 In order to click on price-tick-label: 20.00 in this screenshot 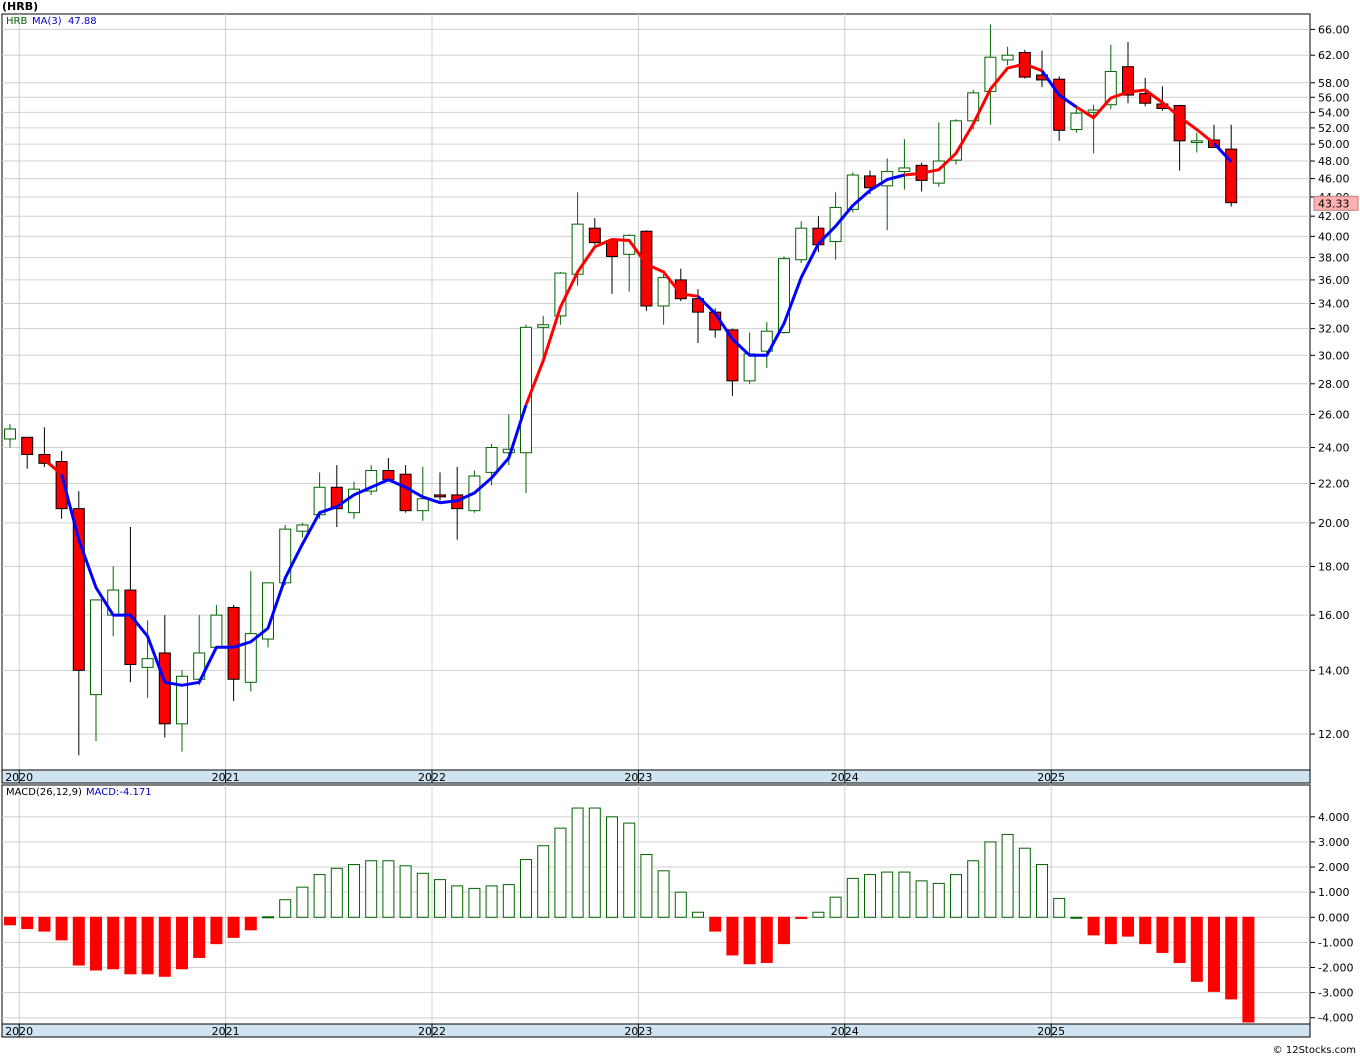, I will do `click(1334, 523)`.